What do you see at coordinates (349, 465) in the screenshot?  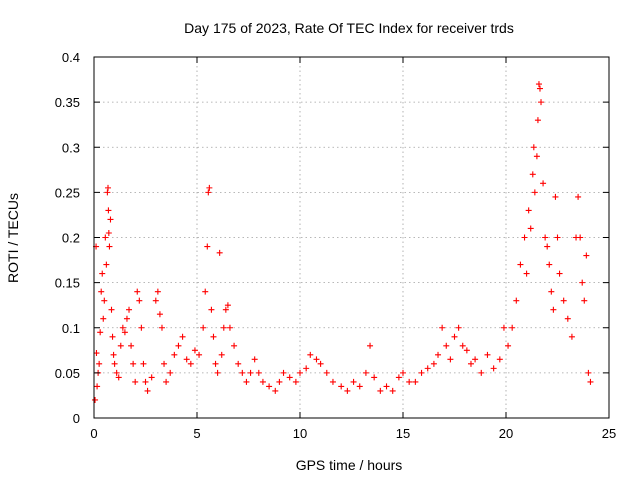 I see `x-axis-label: GPS time / hours` at bounding box center [349, 465].